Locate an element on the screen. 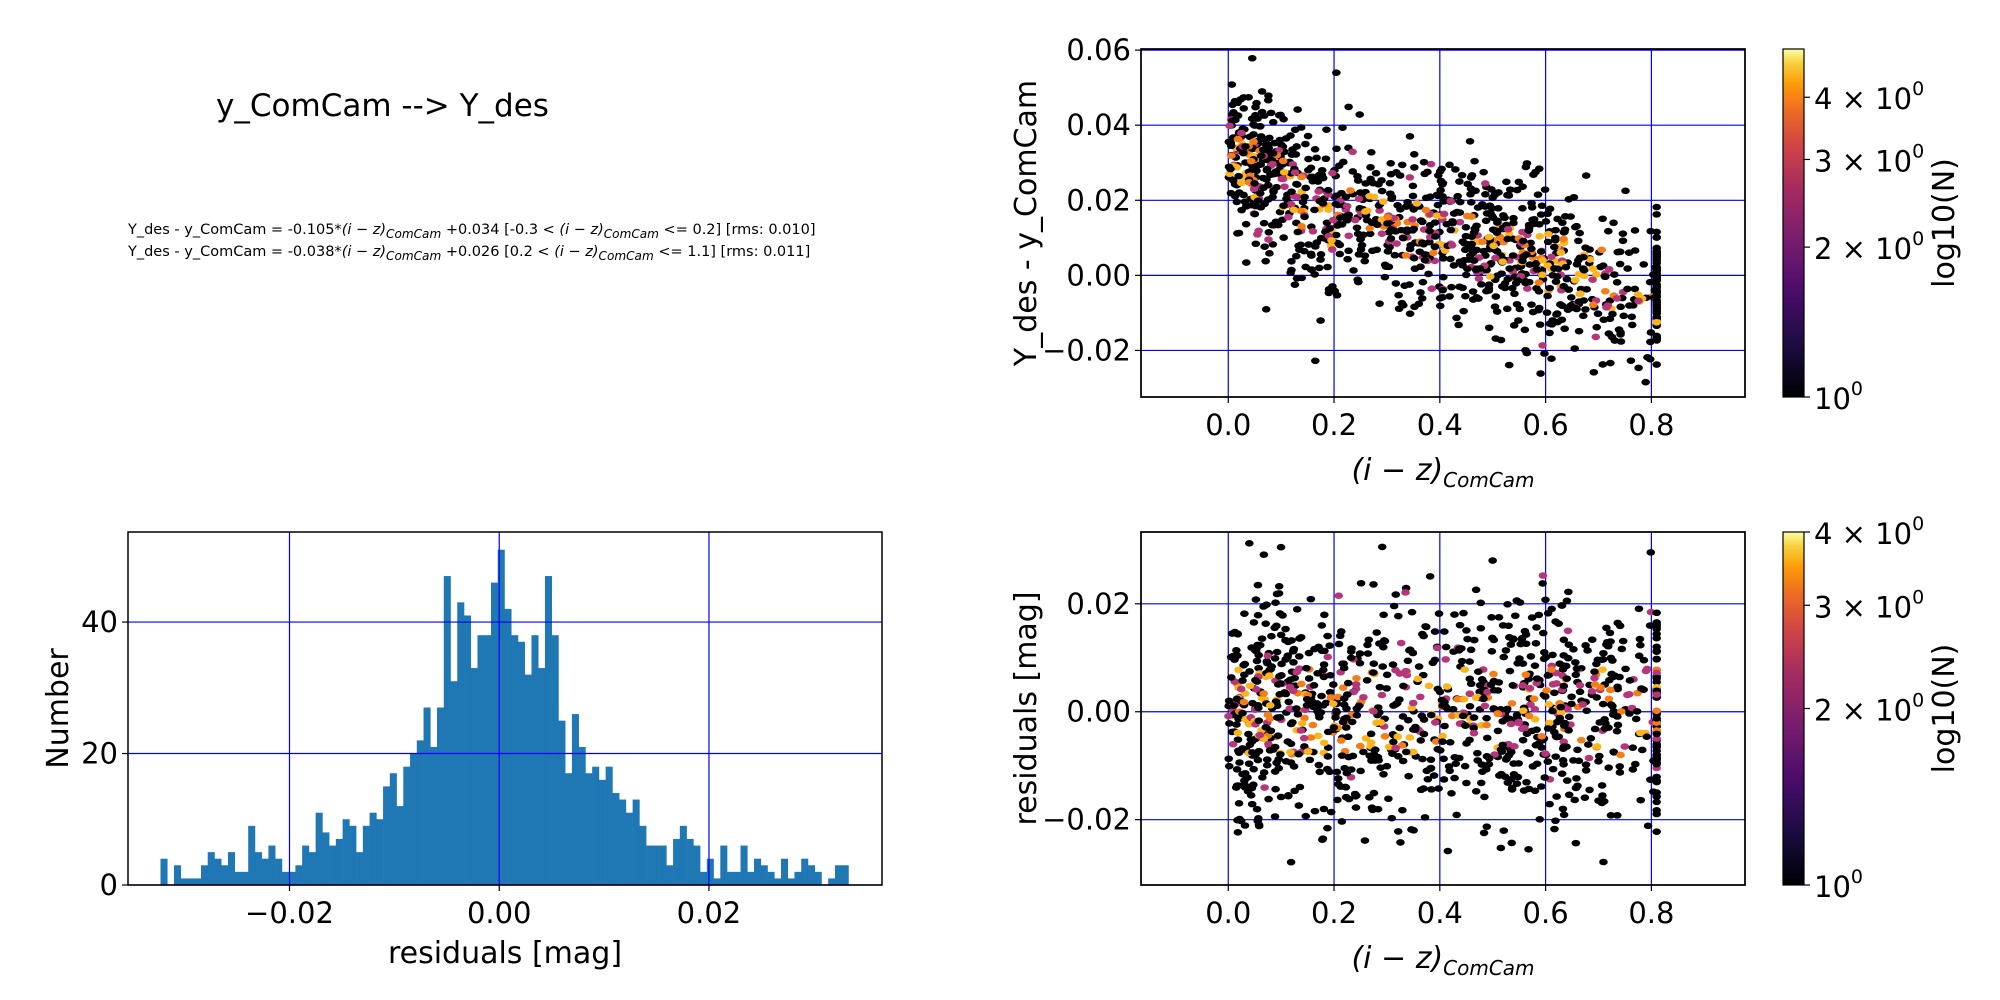 This screenshot has width=2000, height=1000. color-term-x-tick-label: 0.2 is located at coordinates (1334, 425).